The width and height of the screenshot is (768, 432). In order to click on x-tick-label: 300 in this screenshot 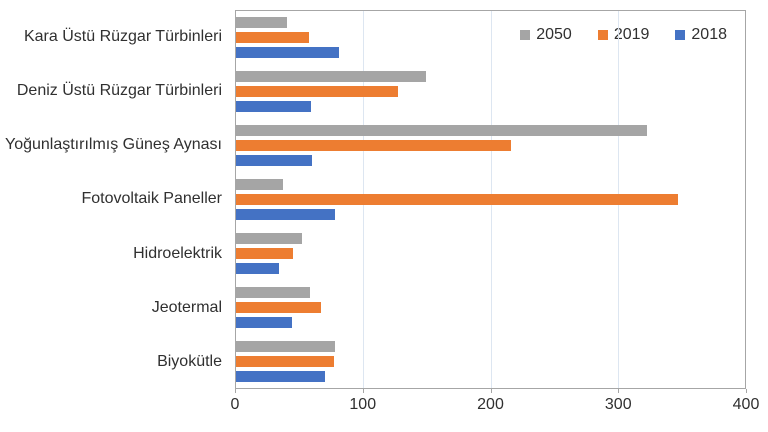, I will do `click(618, 404)`.